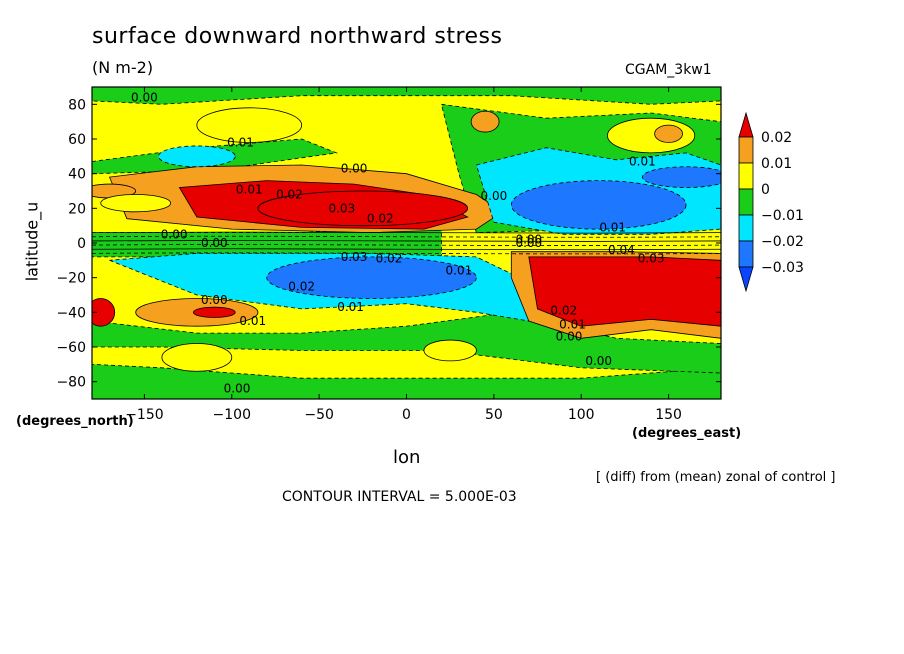 The image size is (904, 654). What do you see at coordinates (104, 312) in the screenshot?
I see `field-red-sw-edge` at bounding box center [104, 312].